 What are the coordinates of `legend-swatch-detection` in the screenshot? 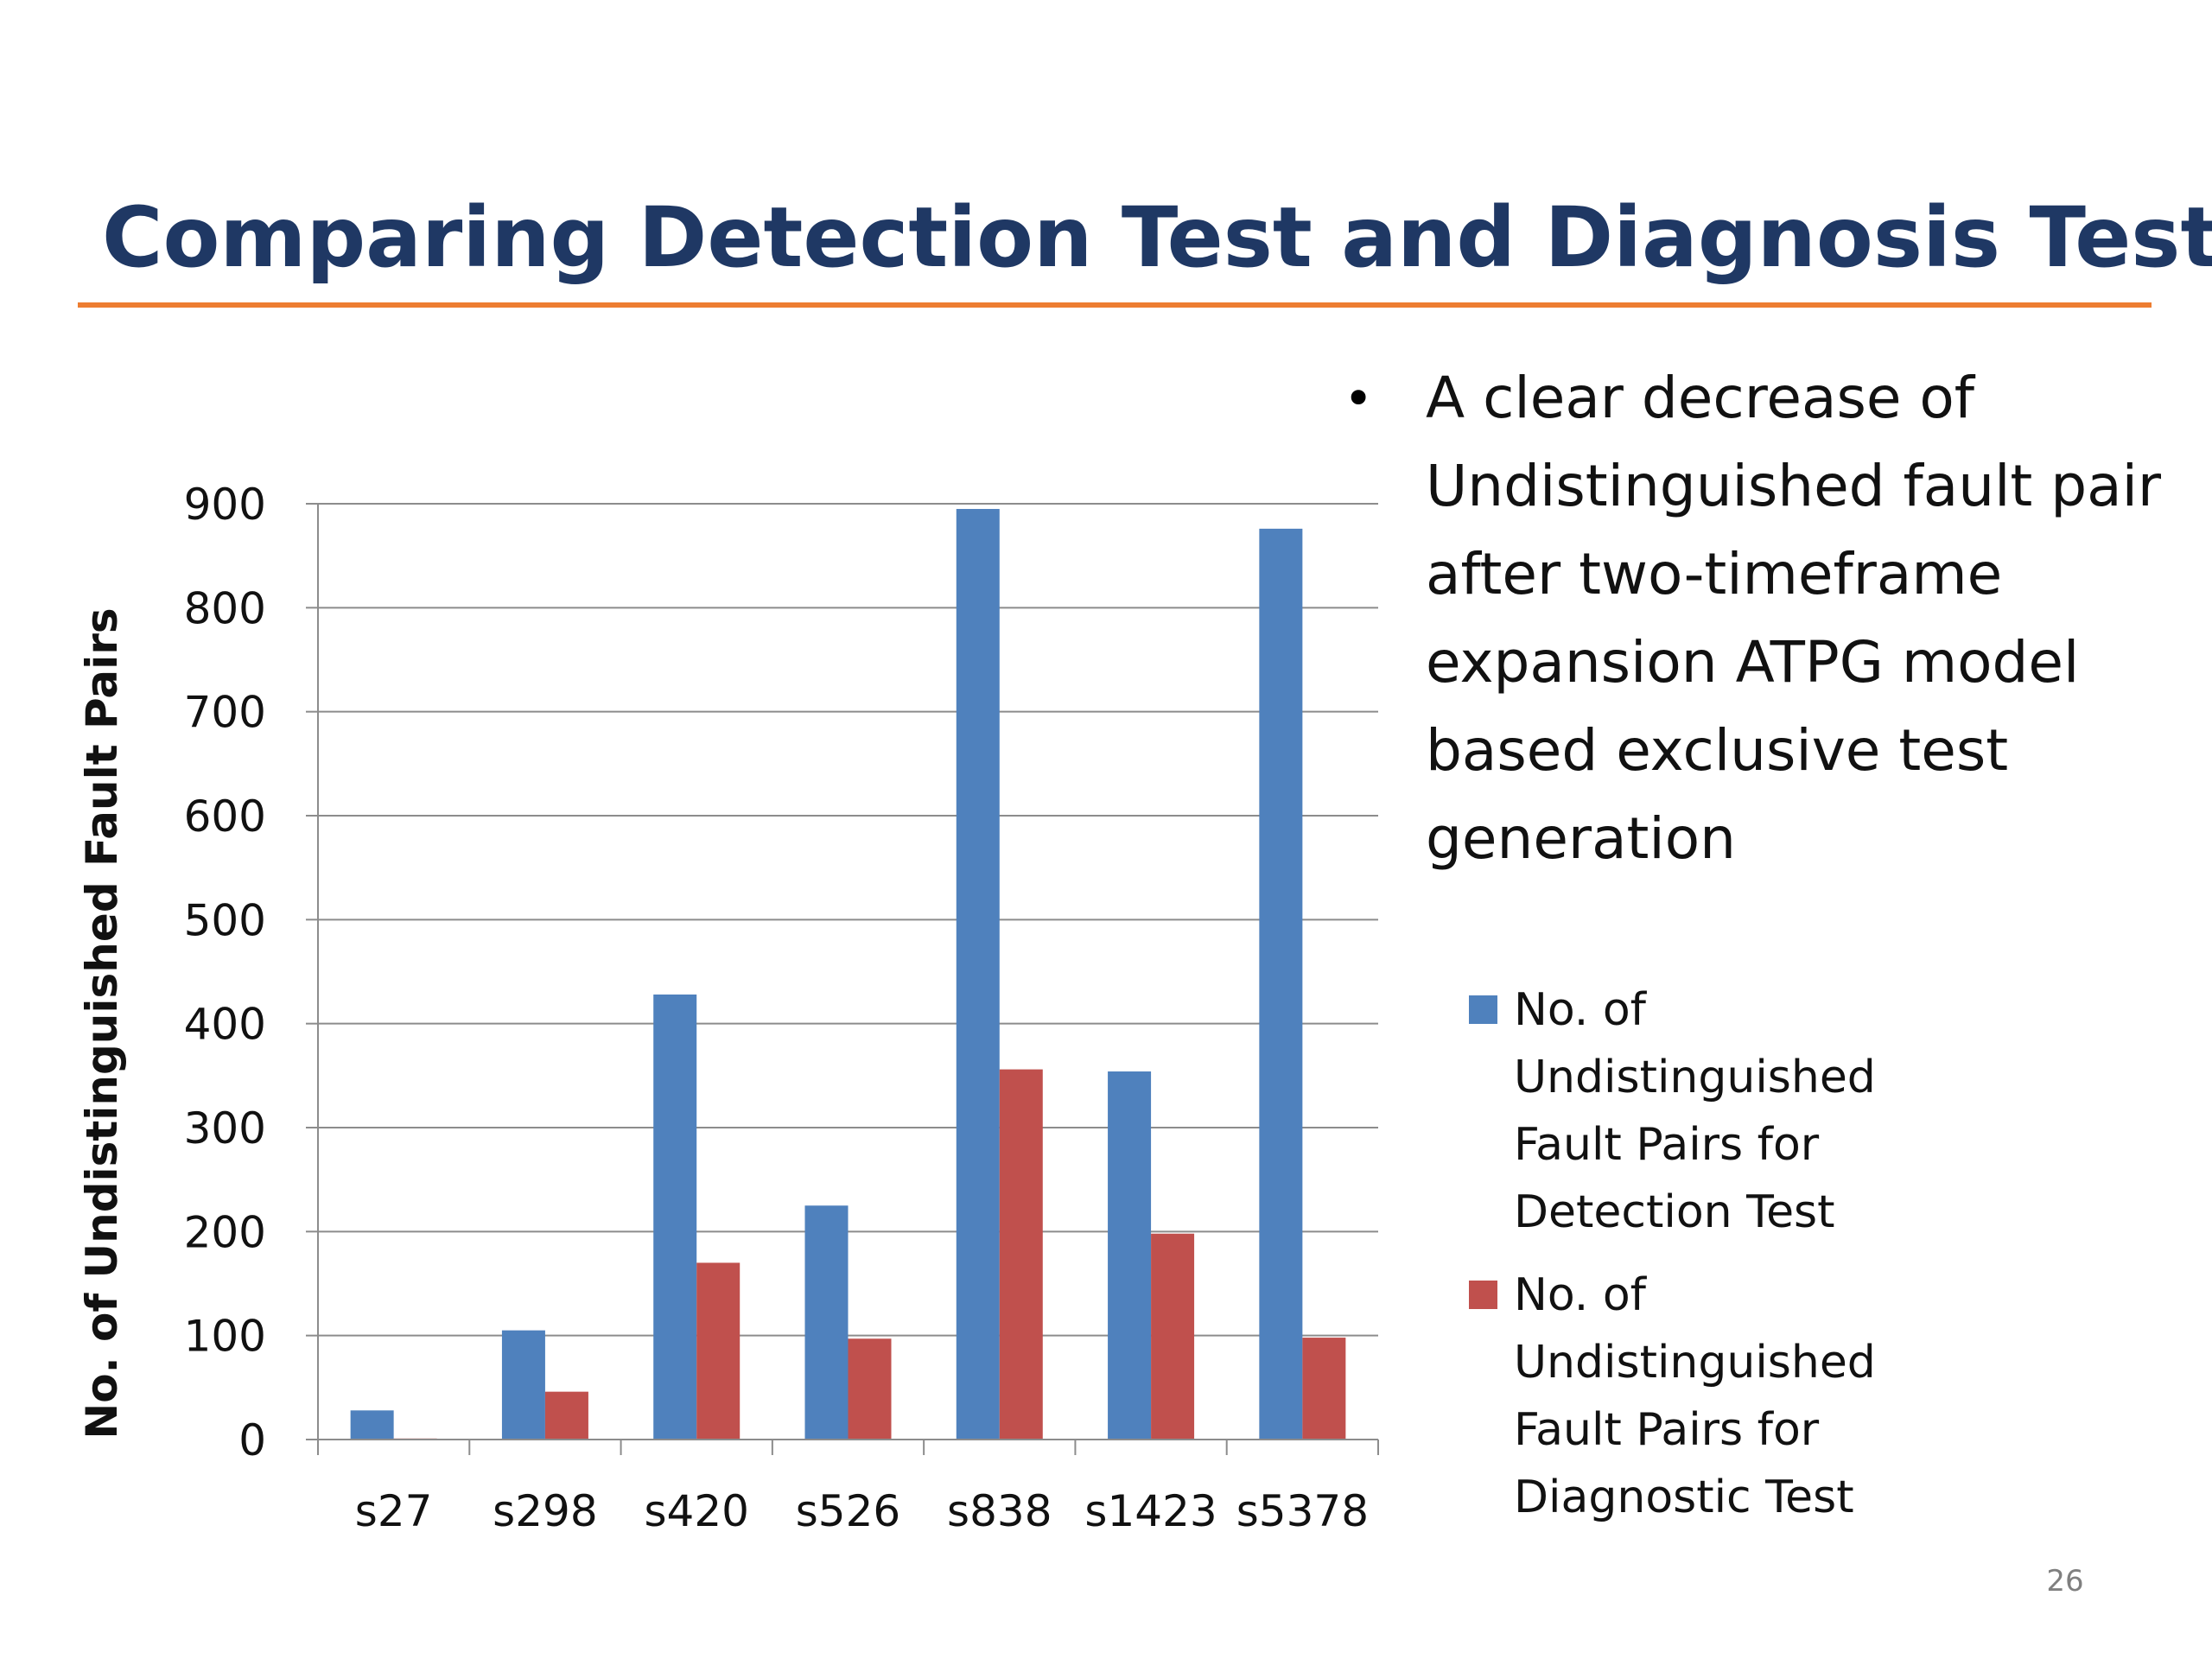 It's located at (1483, 1009).